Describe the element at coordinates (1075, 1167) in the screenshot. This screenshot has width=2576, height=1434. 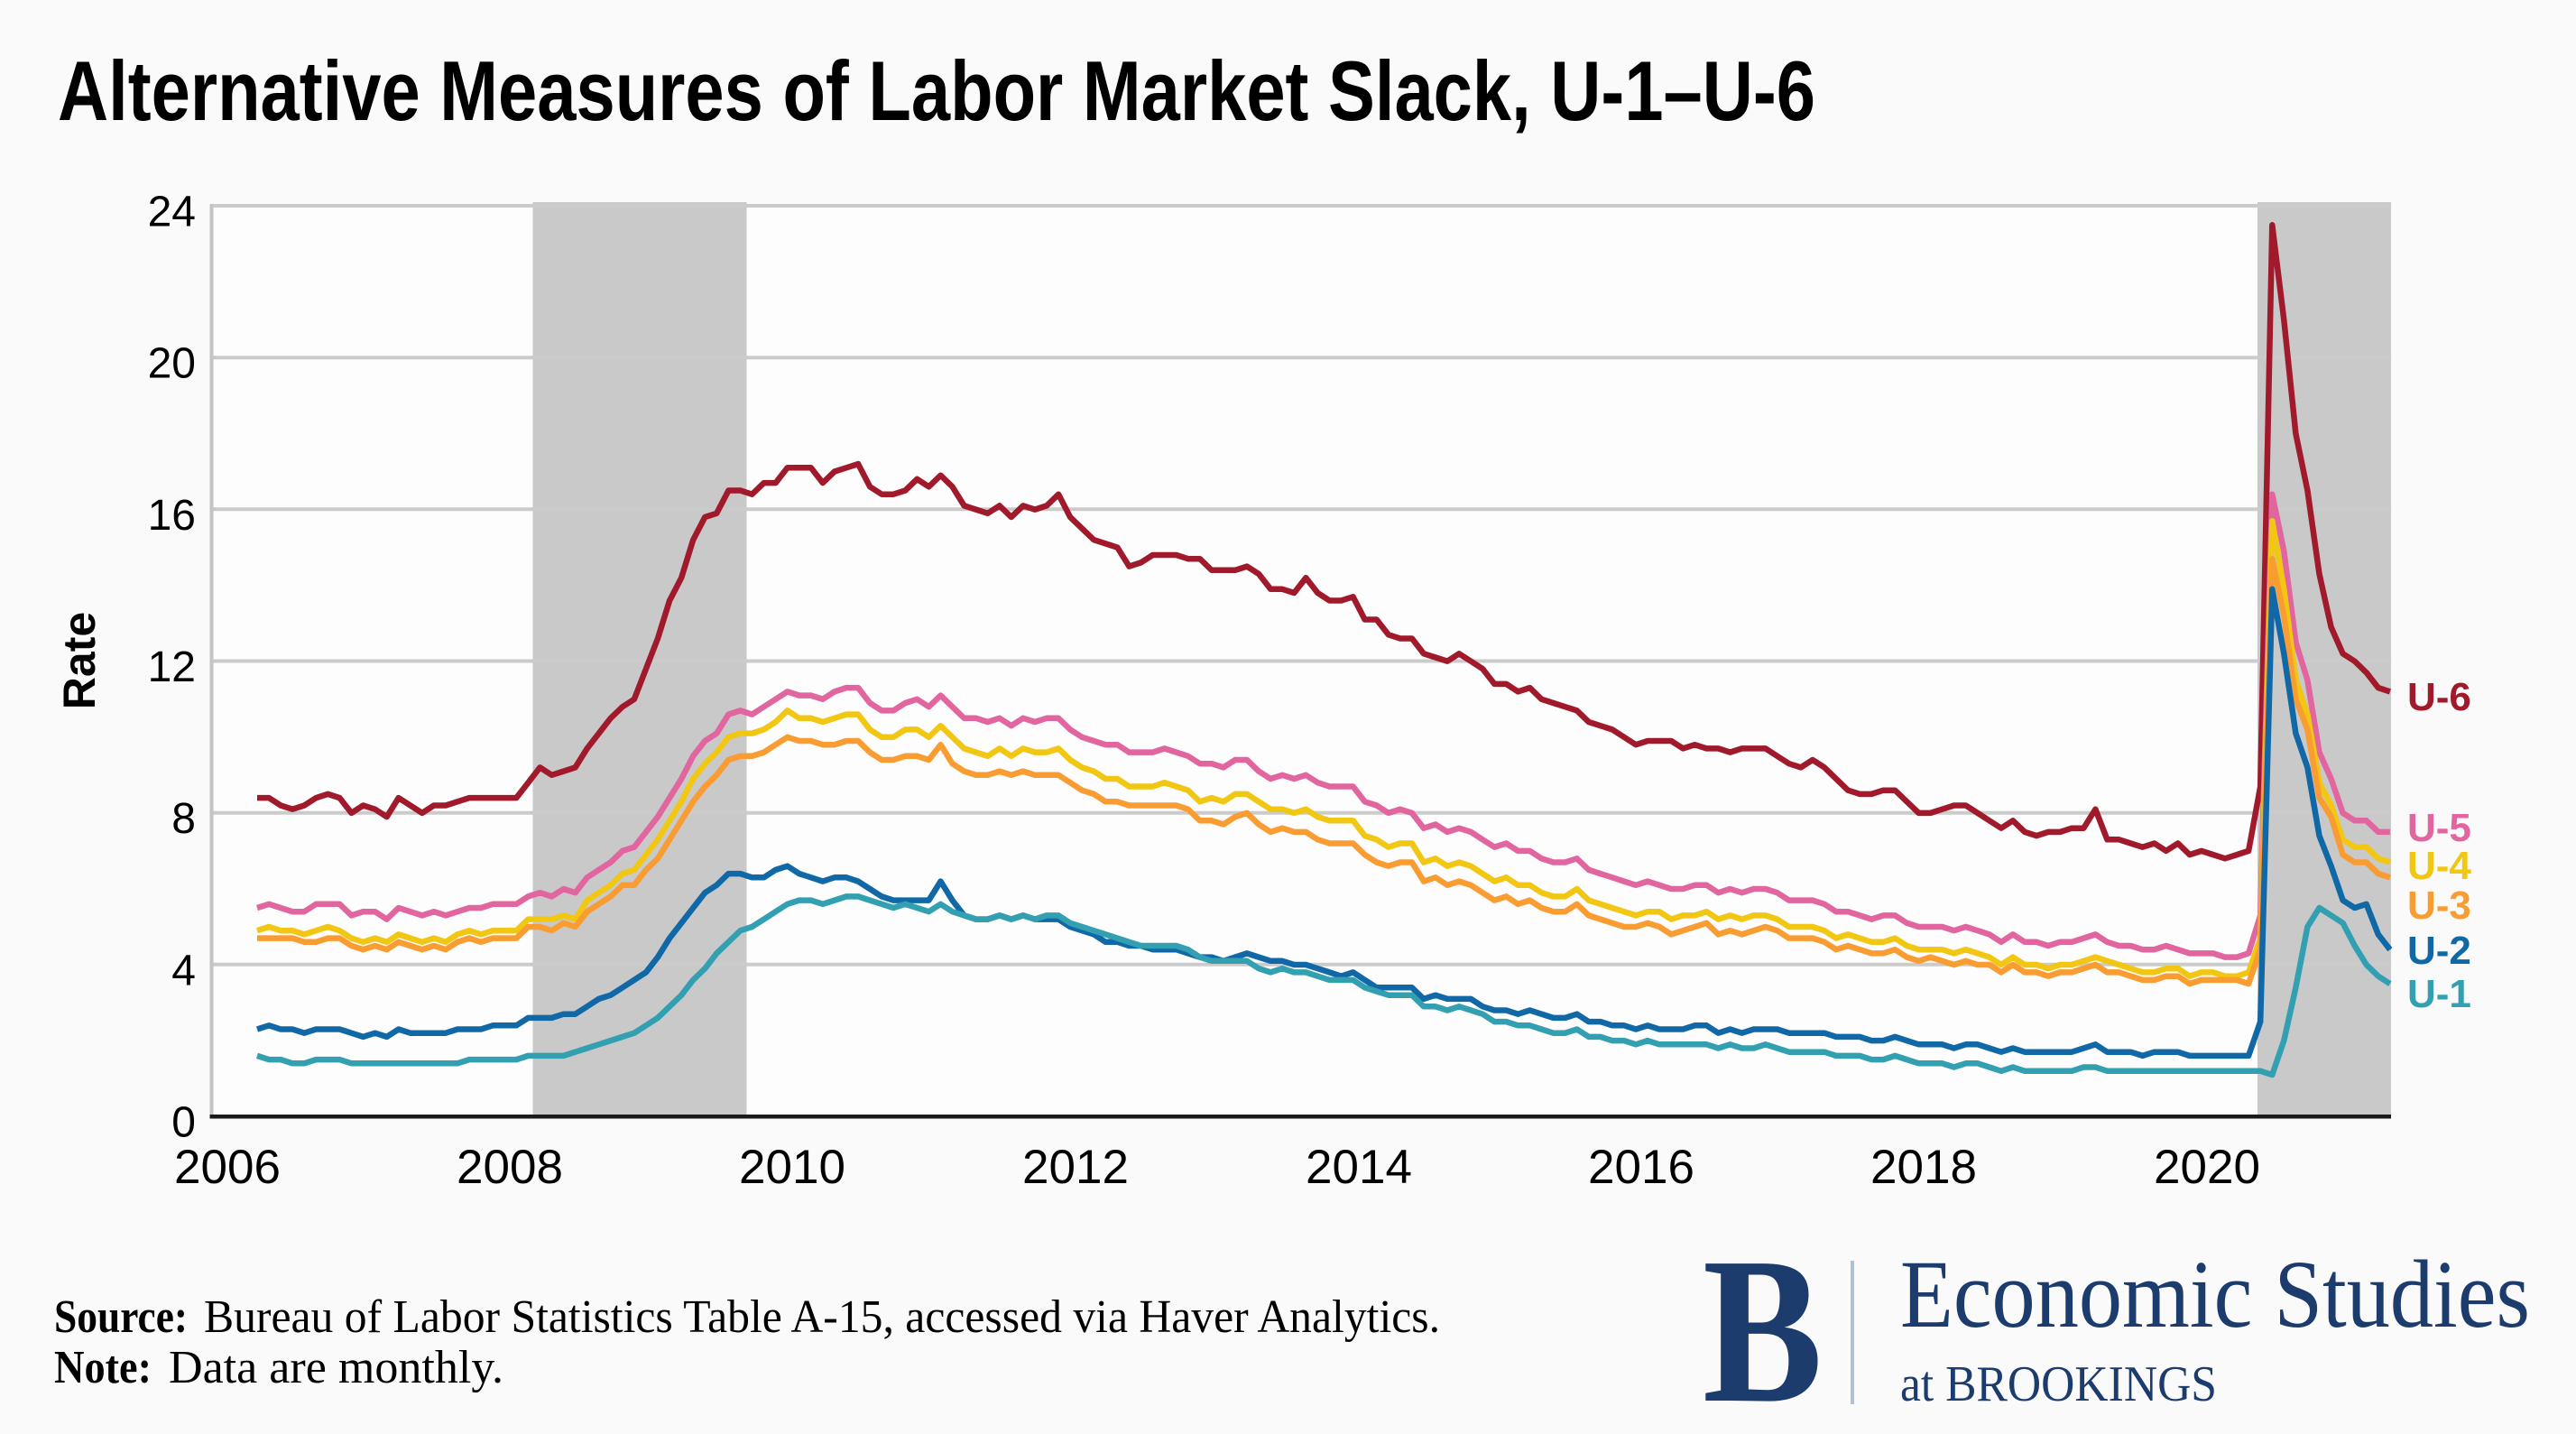
I see `svg-text: 2012` at that location.